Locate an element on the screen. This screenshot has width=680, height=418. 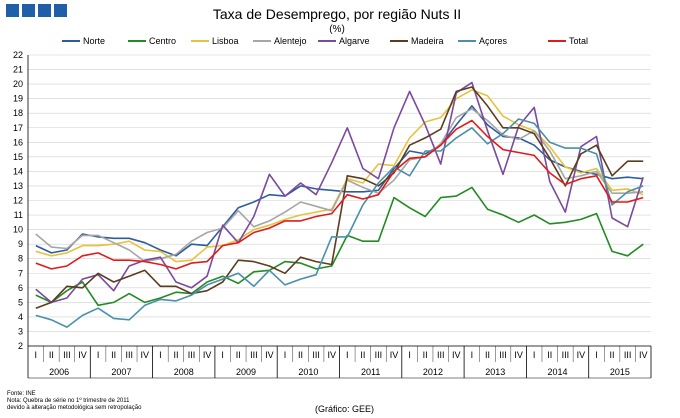
y-tick-label: 2 is located at coordinates (20, 346).